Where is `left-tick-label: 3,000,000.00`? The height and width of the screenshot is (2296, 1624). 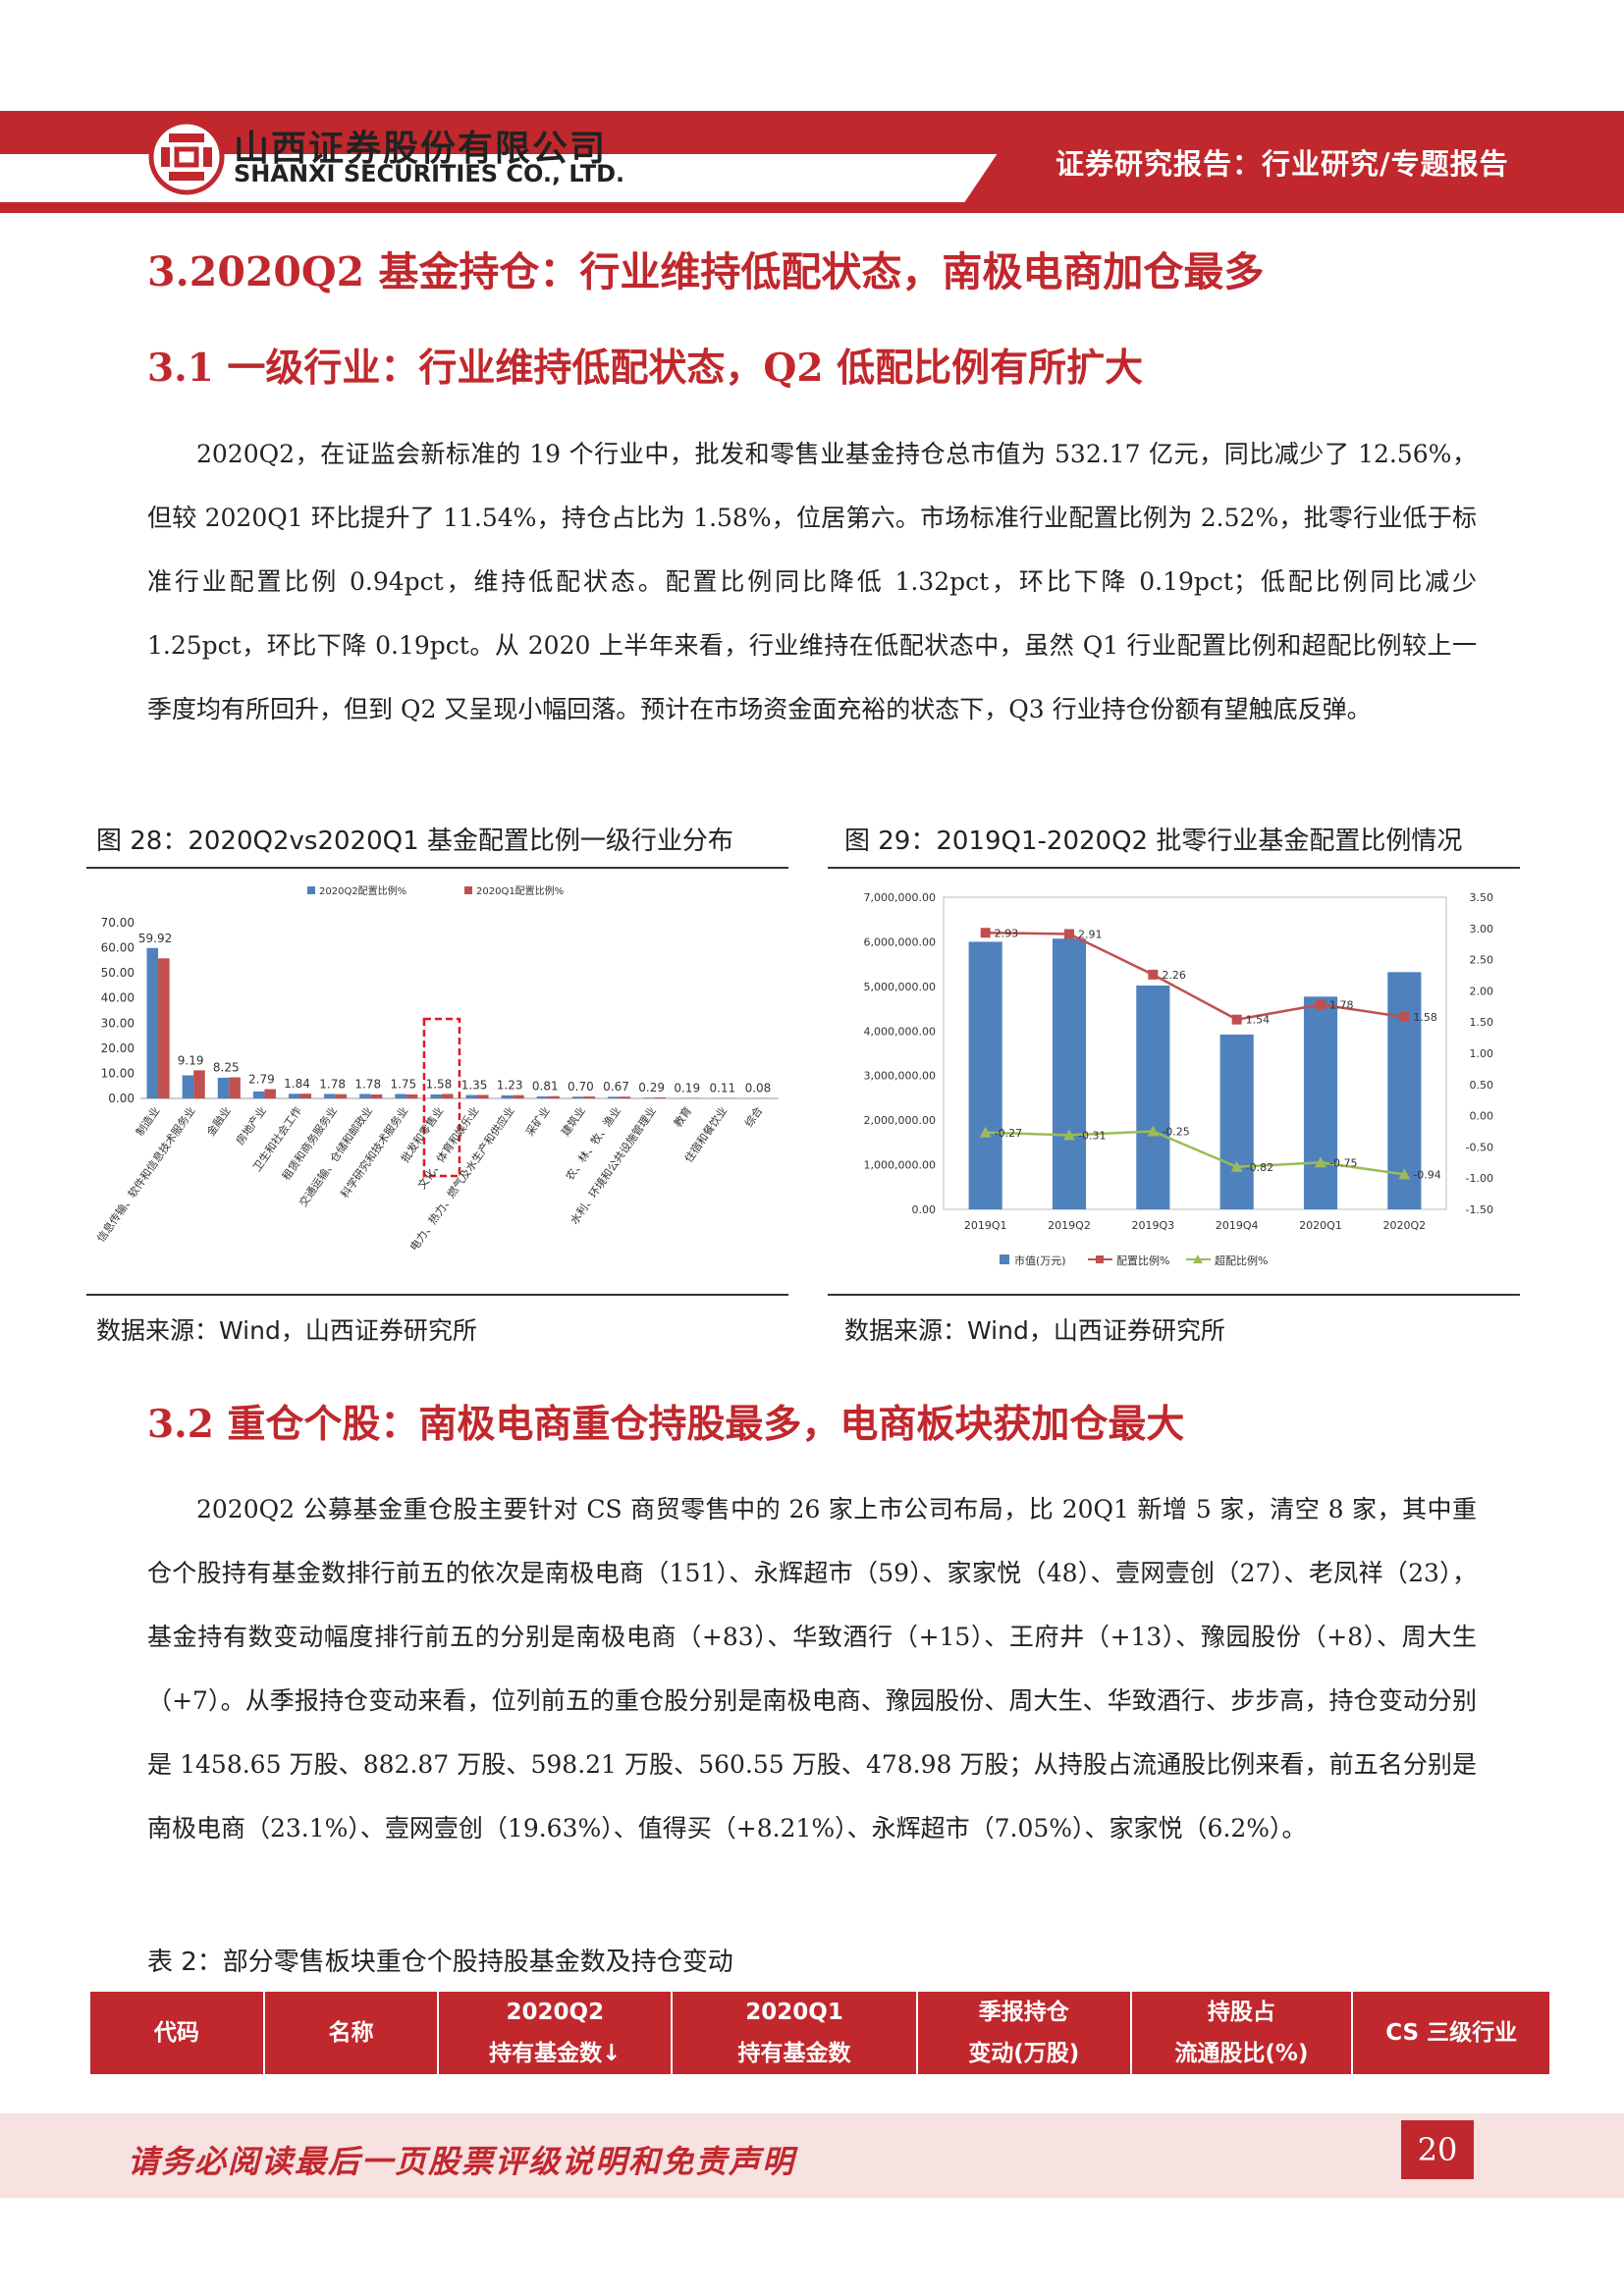 left-tick-label: 3,000,000.00 is located at coordinates (900, 1076).